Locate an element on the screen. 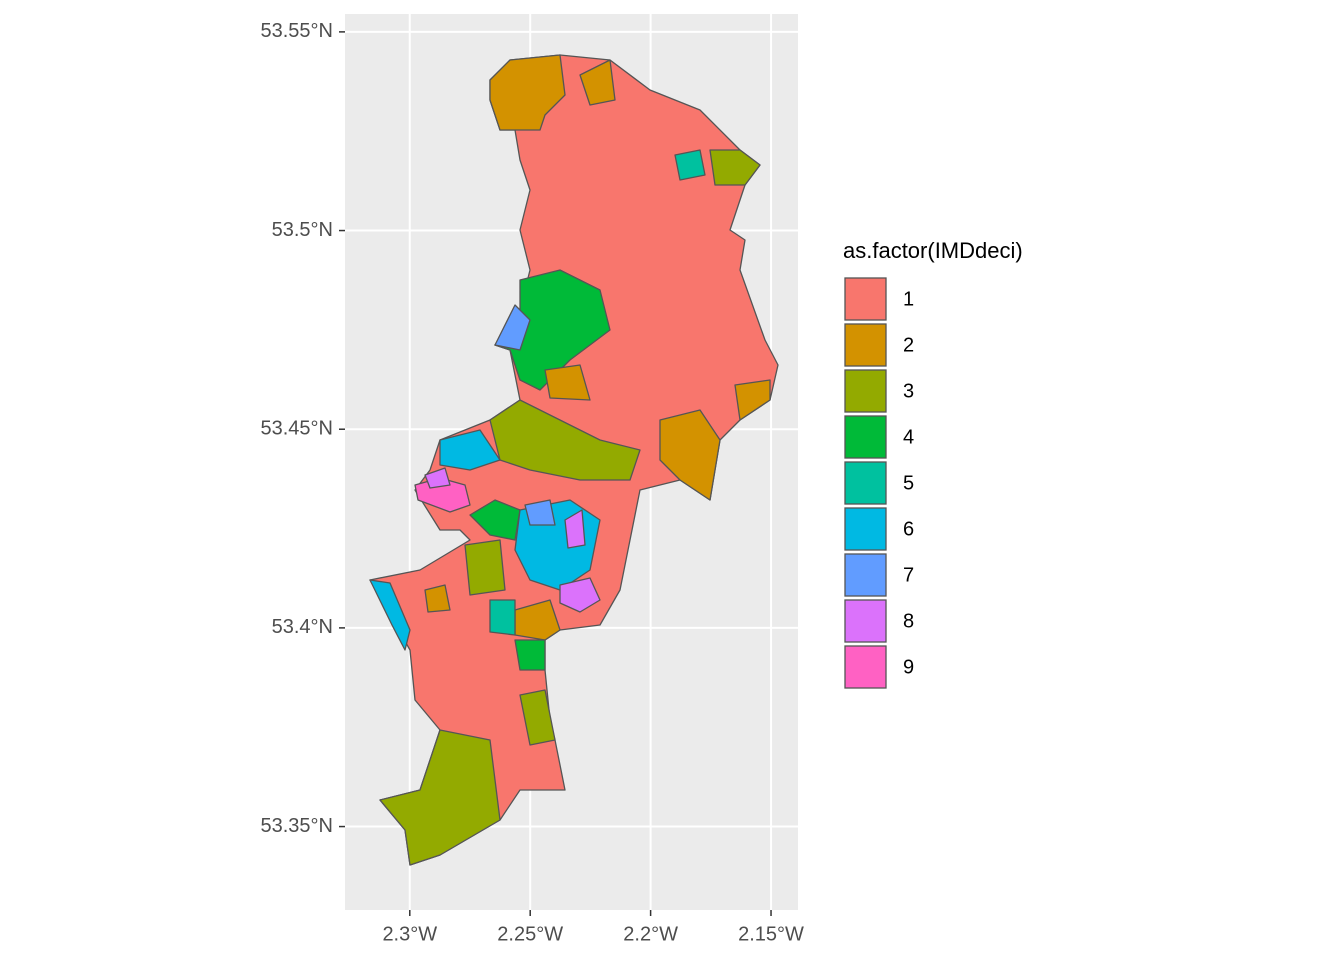 The image size is (1344, 960). legend-label: 6 is located at coordinates (908, 529).